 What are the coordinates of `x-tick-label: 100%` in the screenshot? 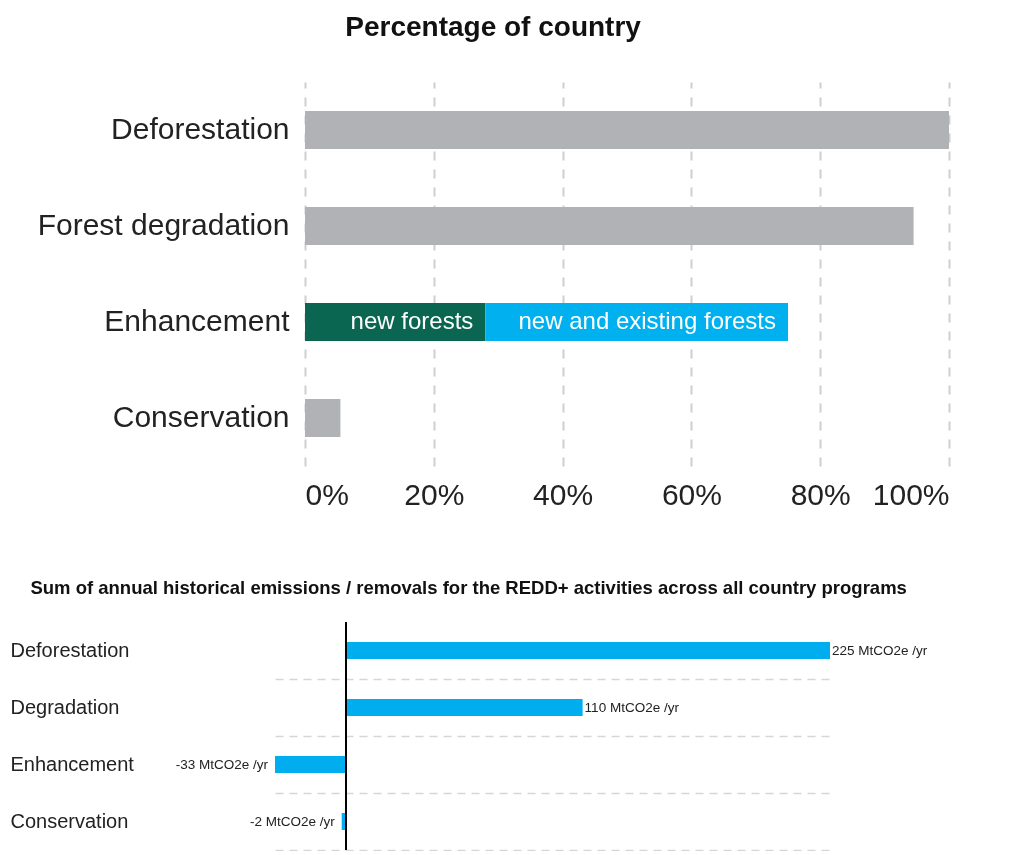 It's located at (911, 494).